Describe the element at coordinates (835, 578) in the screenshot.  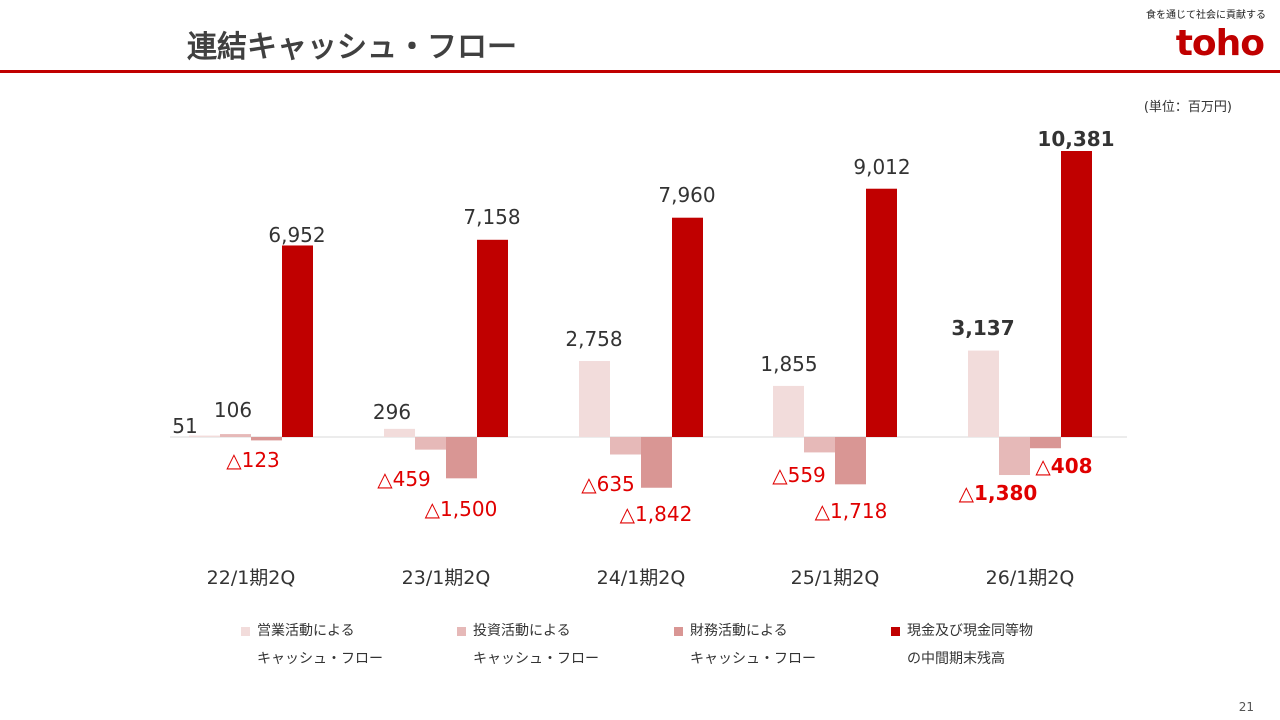
I see `category-label-4: 25/1期2Q` at that location.